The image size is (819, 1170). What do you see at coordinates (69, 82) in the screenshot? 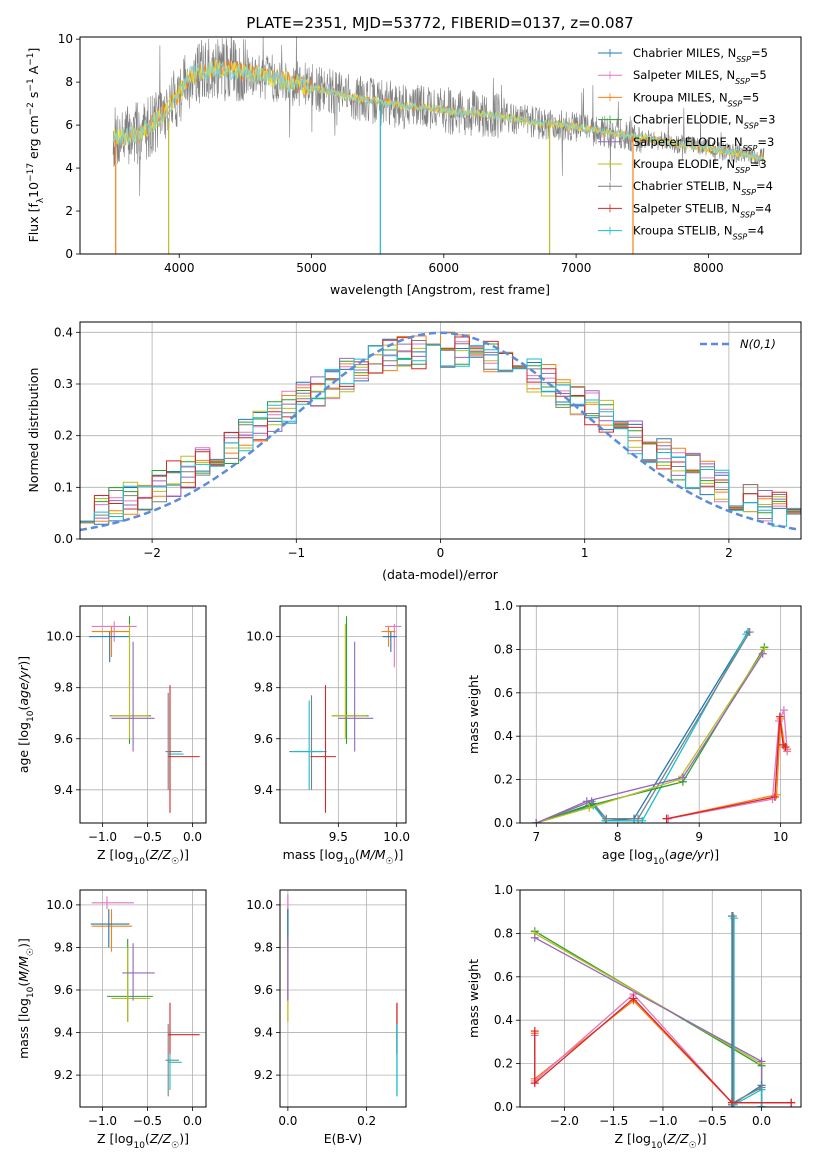
I see `y-tick-label: 8` at bounding box center [69, 82].